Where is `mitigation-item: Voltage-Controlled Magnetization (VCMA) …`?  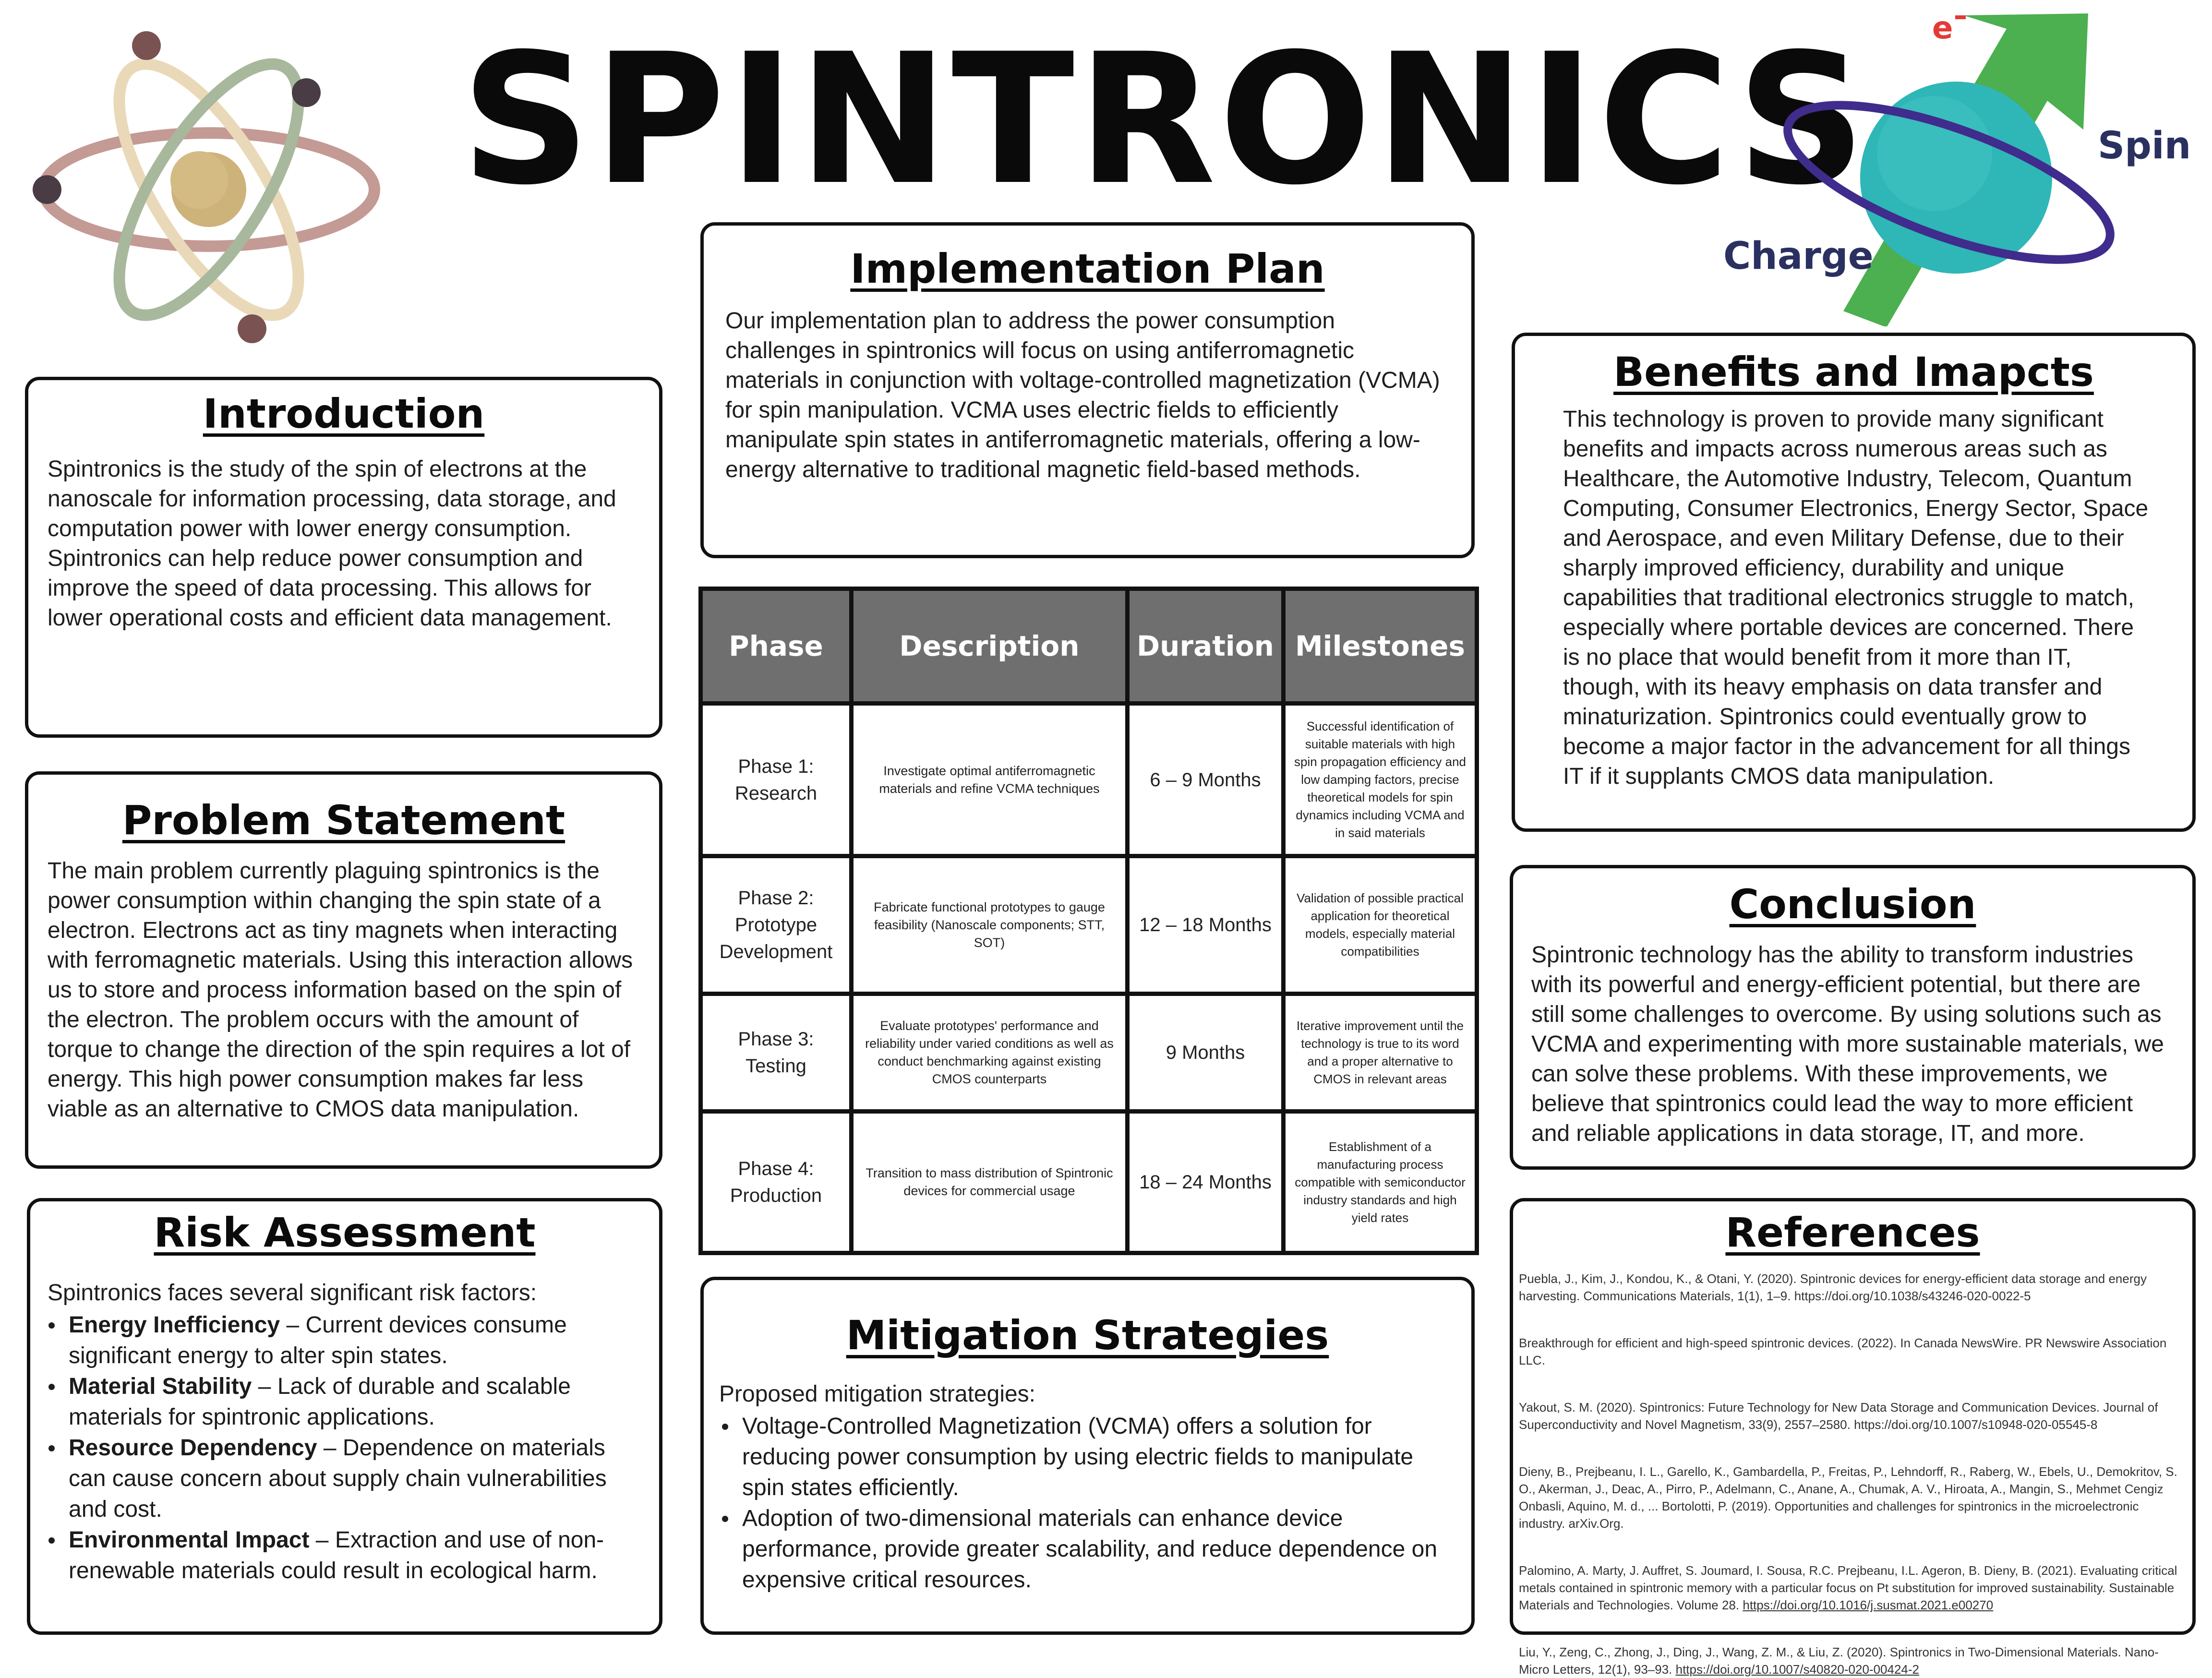
mitigation-item: Voltage-Controlled Magnetization (VCMA) … is located at coordinates (1082, 1457).